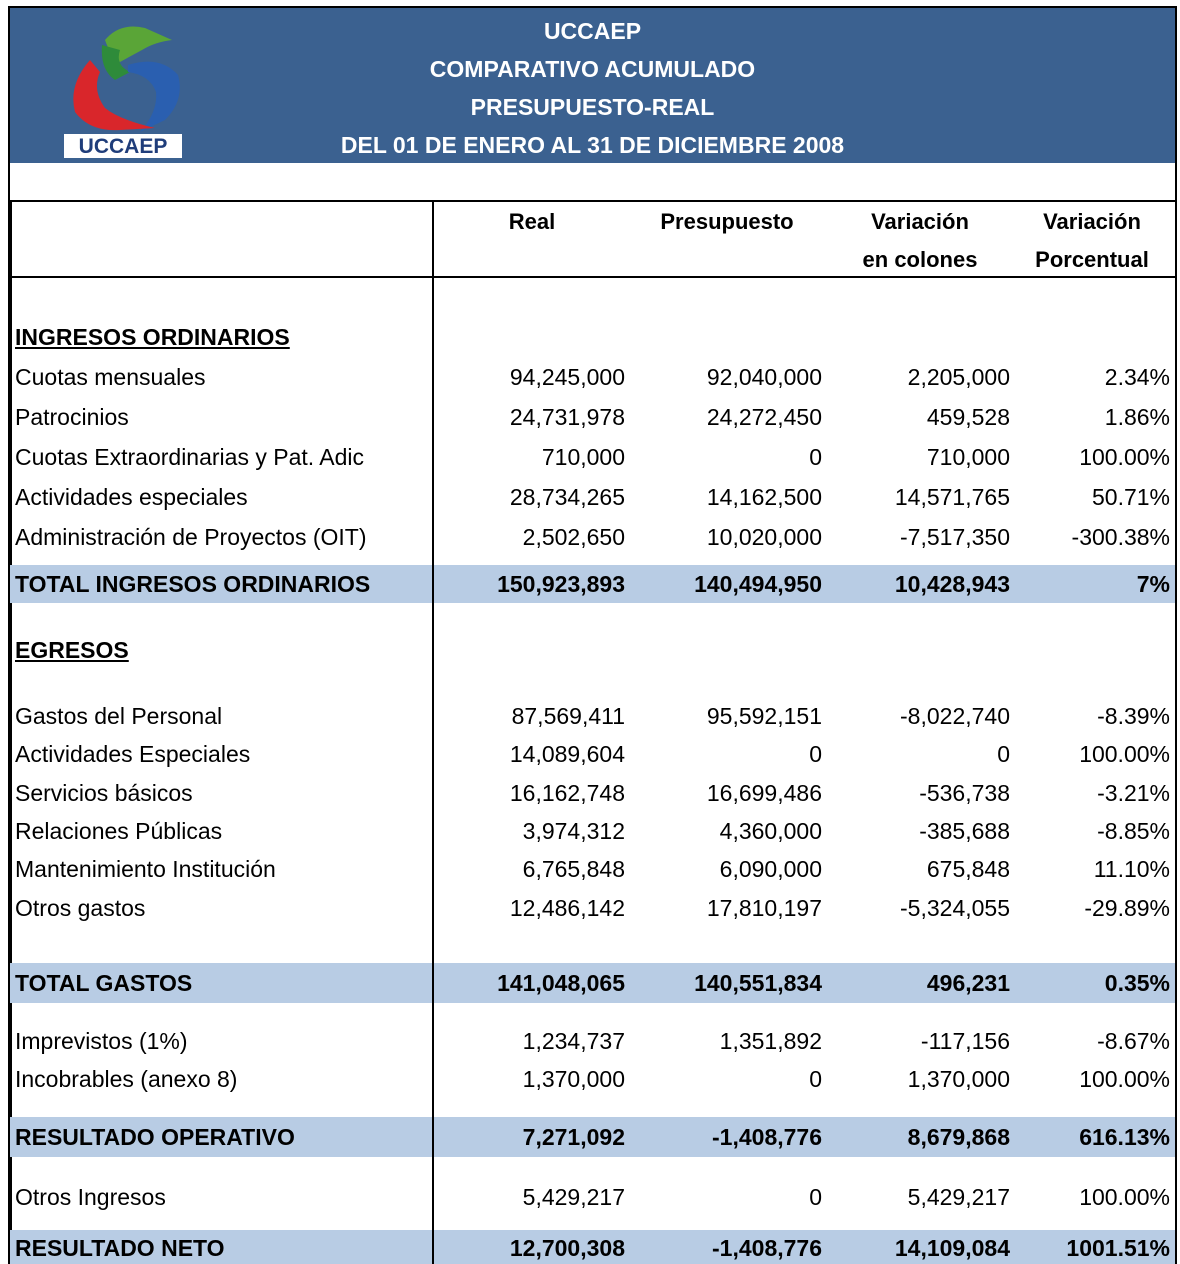  I want to click on cell-value: 140,551,834, so click(758, 983).